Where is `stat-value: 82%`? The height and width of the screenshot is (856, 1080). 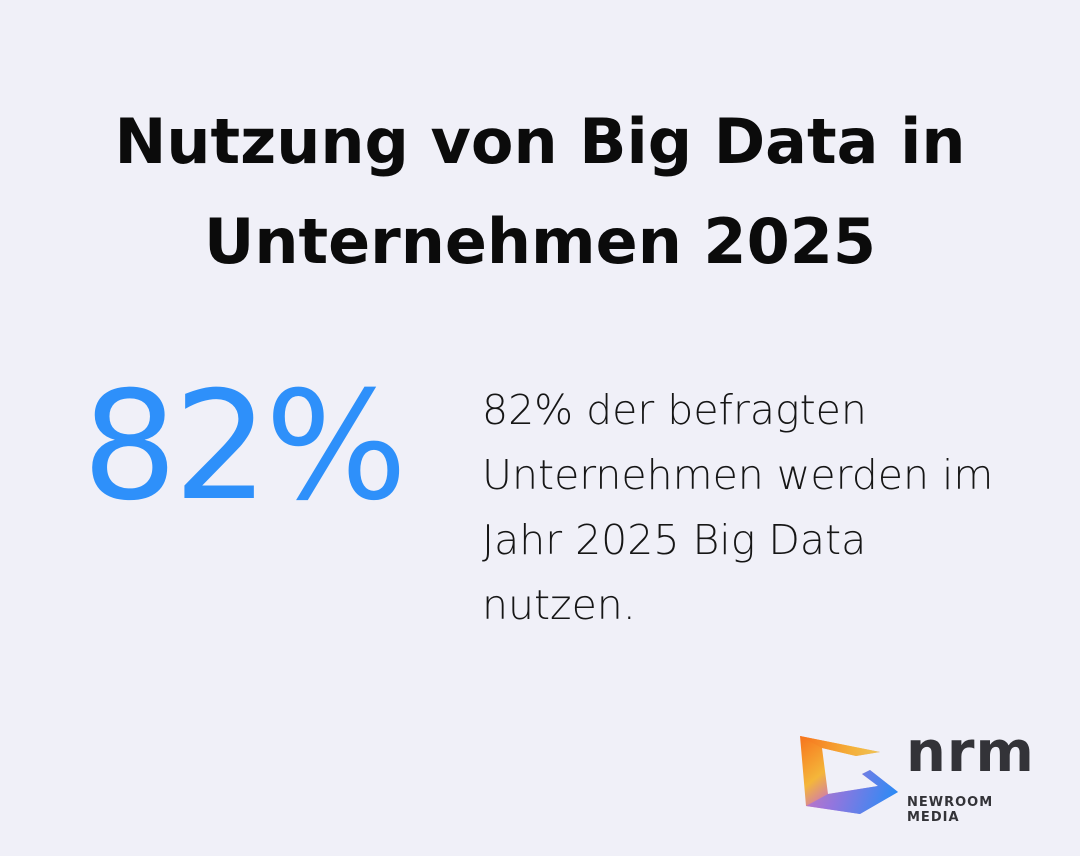 stat-value: 82% is located at coordinates (244, 447).